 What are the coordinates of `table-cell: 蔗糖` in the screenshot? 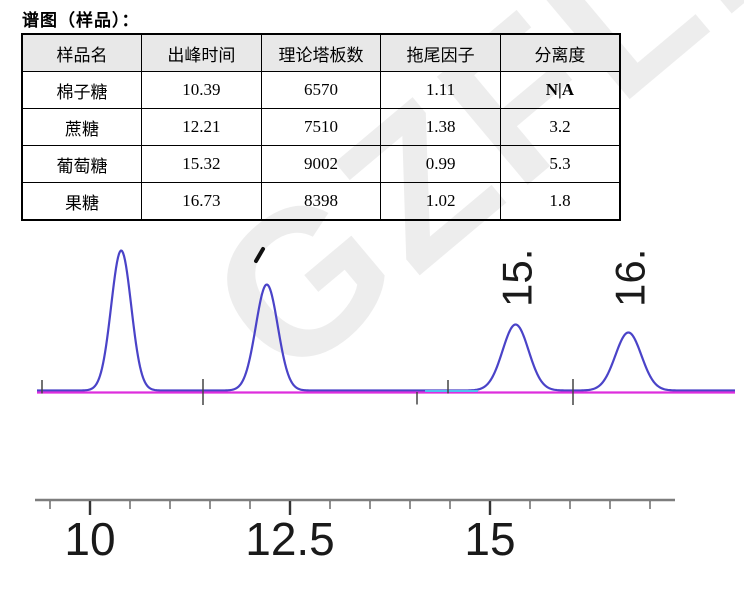 It's located at (82, 127).